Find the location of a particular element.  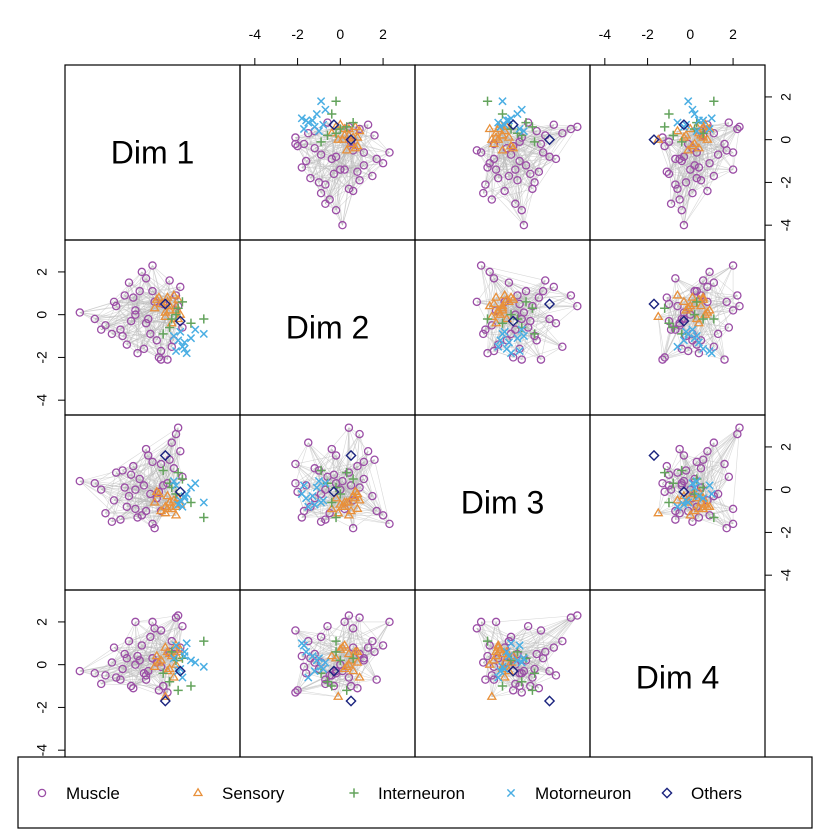

tick-label: 0 is located at coordinates (340, 34).